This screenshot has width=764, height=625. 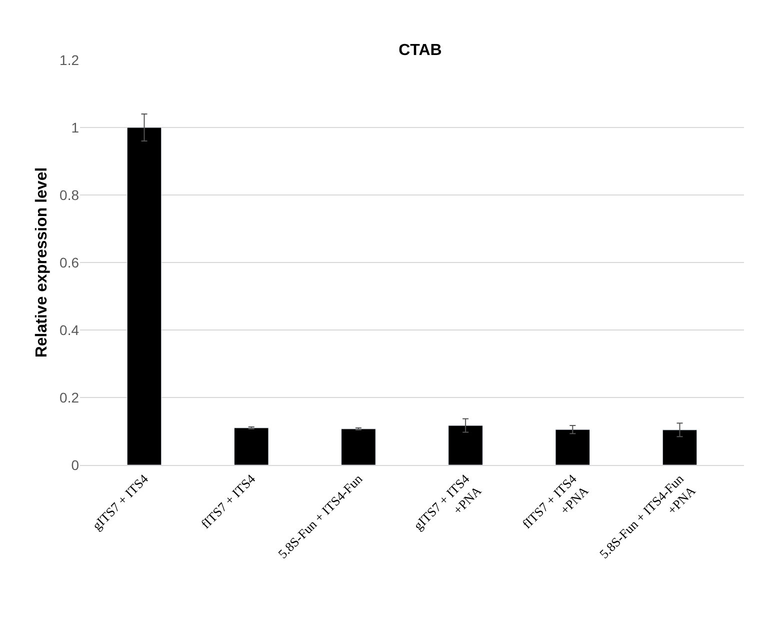 What do you see at coordinates (70, 194) in the screenshot?
I see `y-tick-label: 0.8` at bounding box center [70, 194].